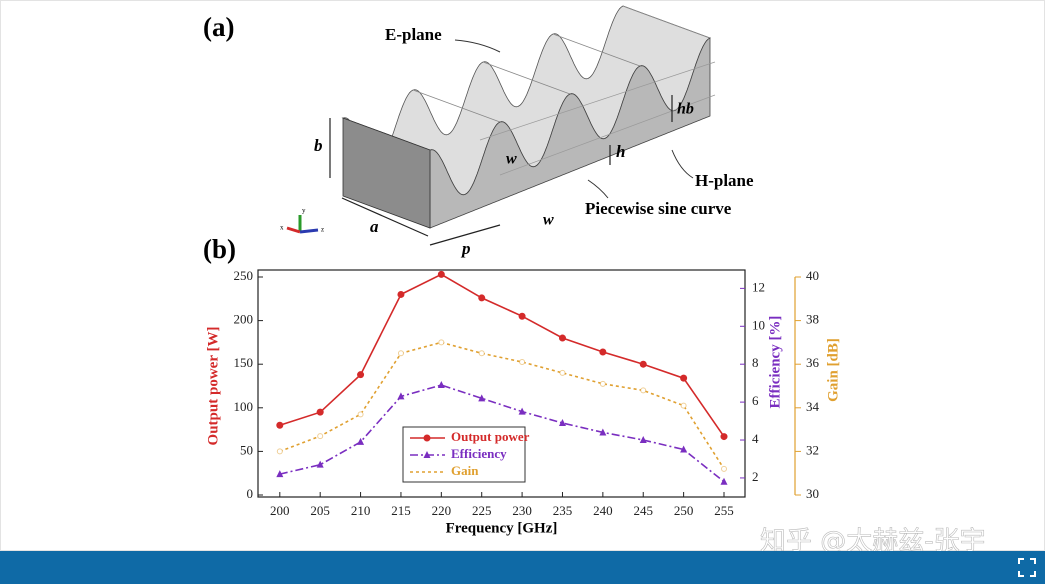 Image resolution: width=1045 pixels, height=584 pixels. Describe the element at coordinates (490, 436) in the screenshot. I see `legend-label: Output power` at that location.